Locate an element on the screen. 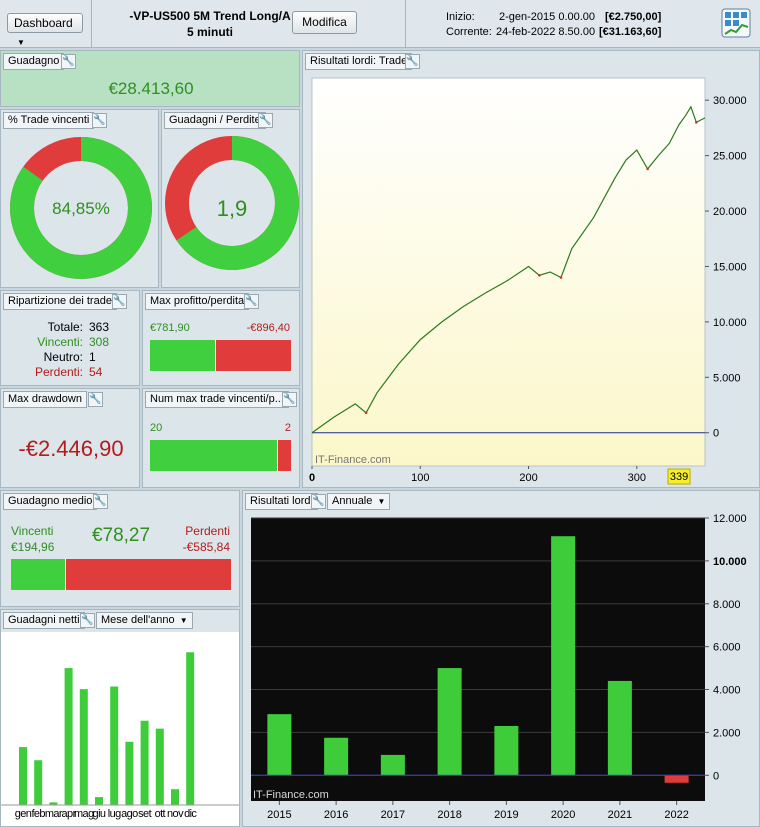  guadagni-perdite-value: 1,9 is located at coordinates (232, 208).